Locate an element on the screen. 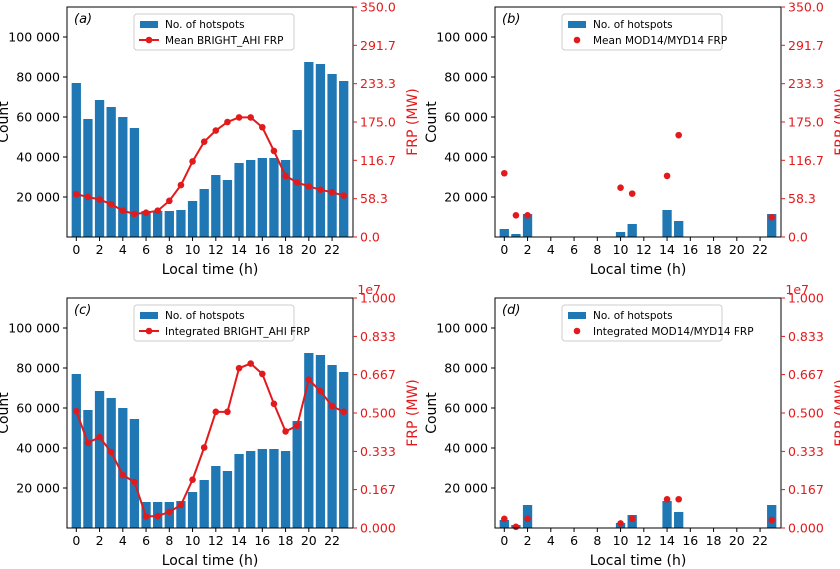  panel-label: (c) is located at coordinates (82, 310).